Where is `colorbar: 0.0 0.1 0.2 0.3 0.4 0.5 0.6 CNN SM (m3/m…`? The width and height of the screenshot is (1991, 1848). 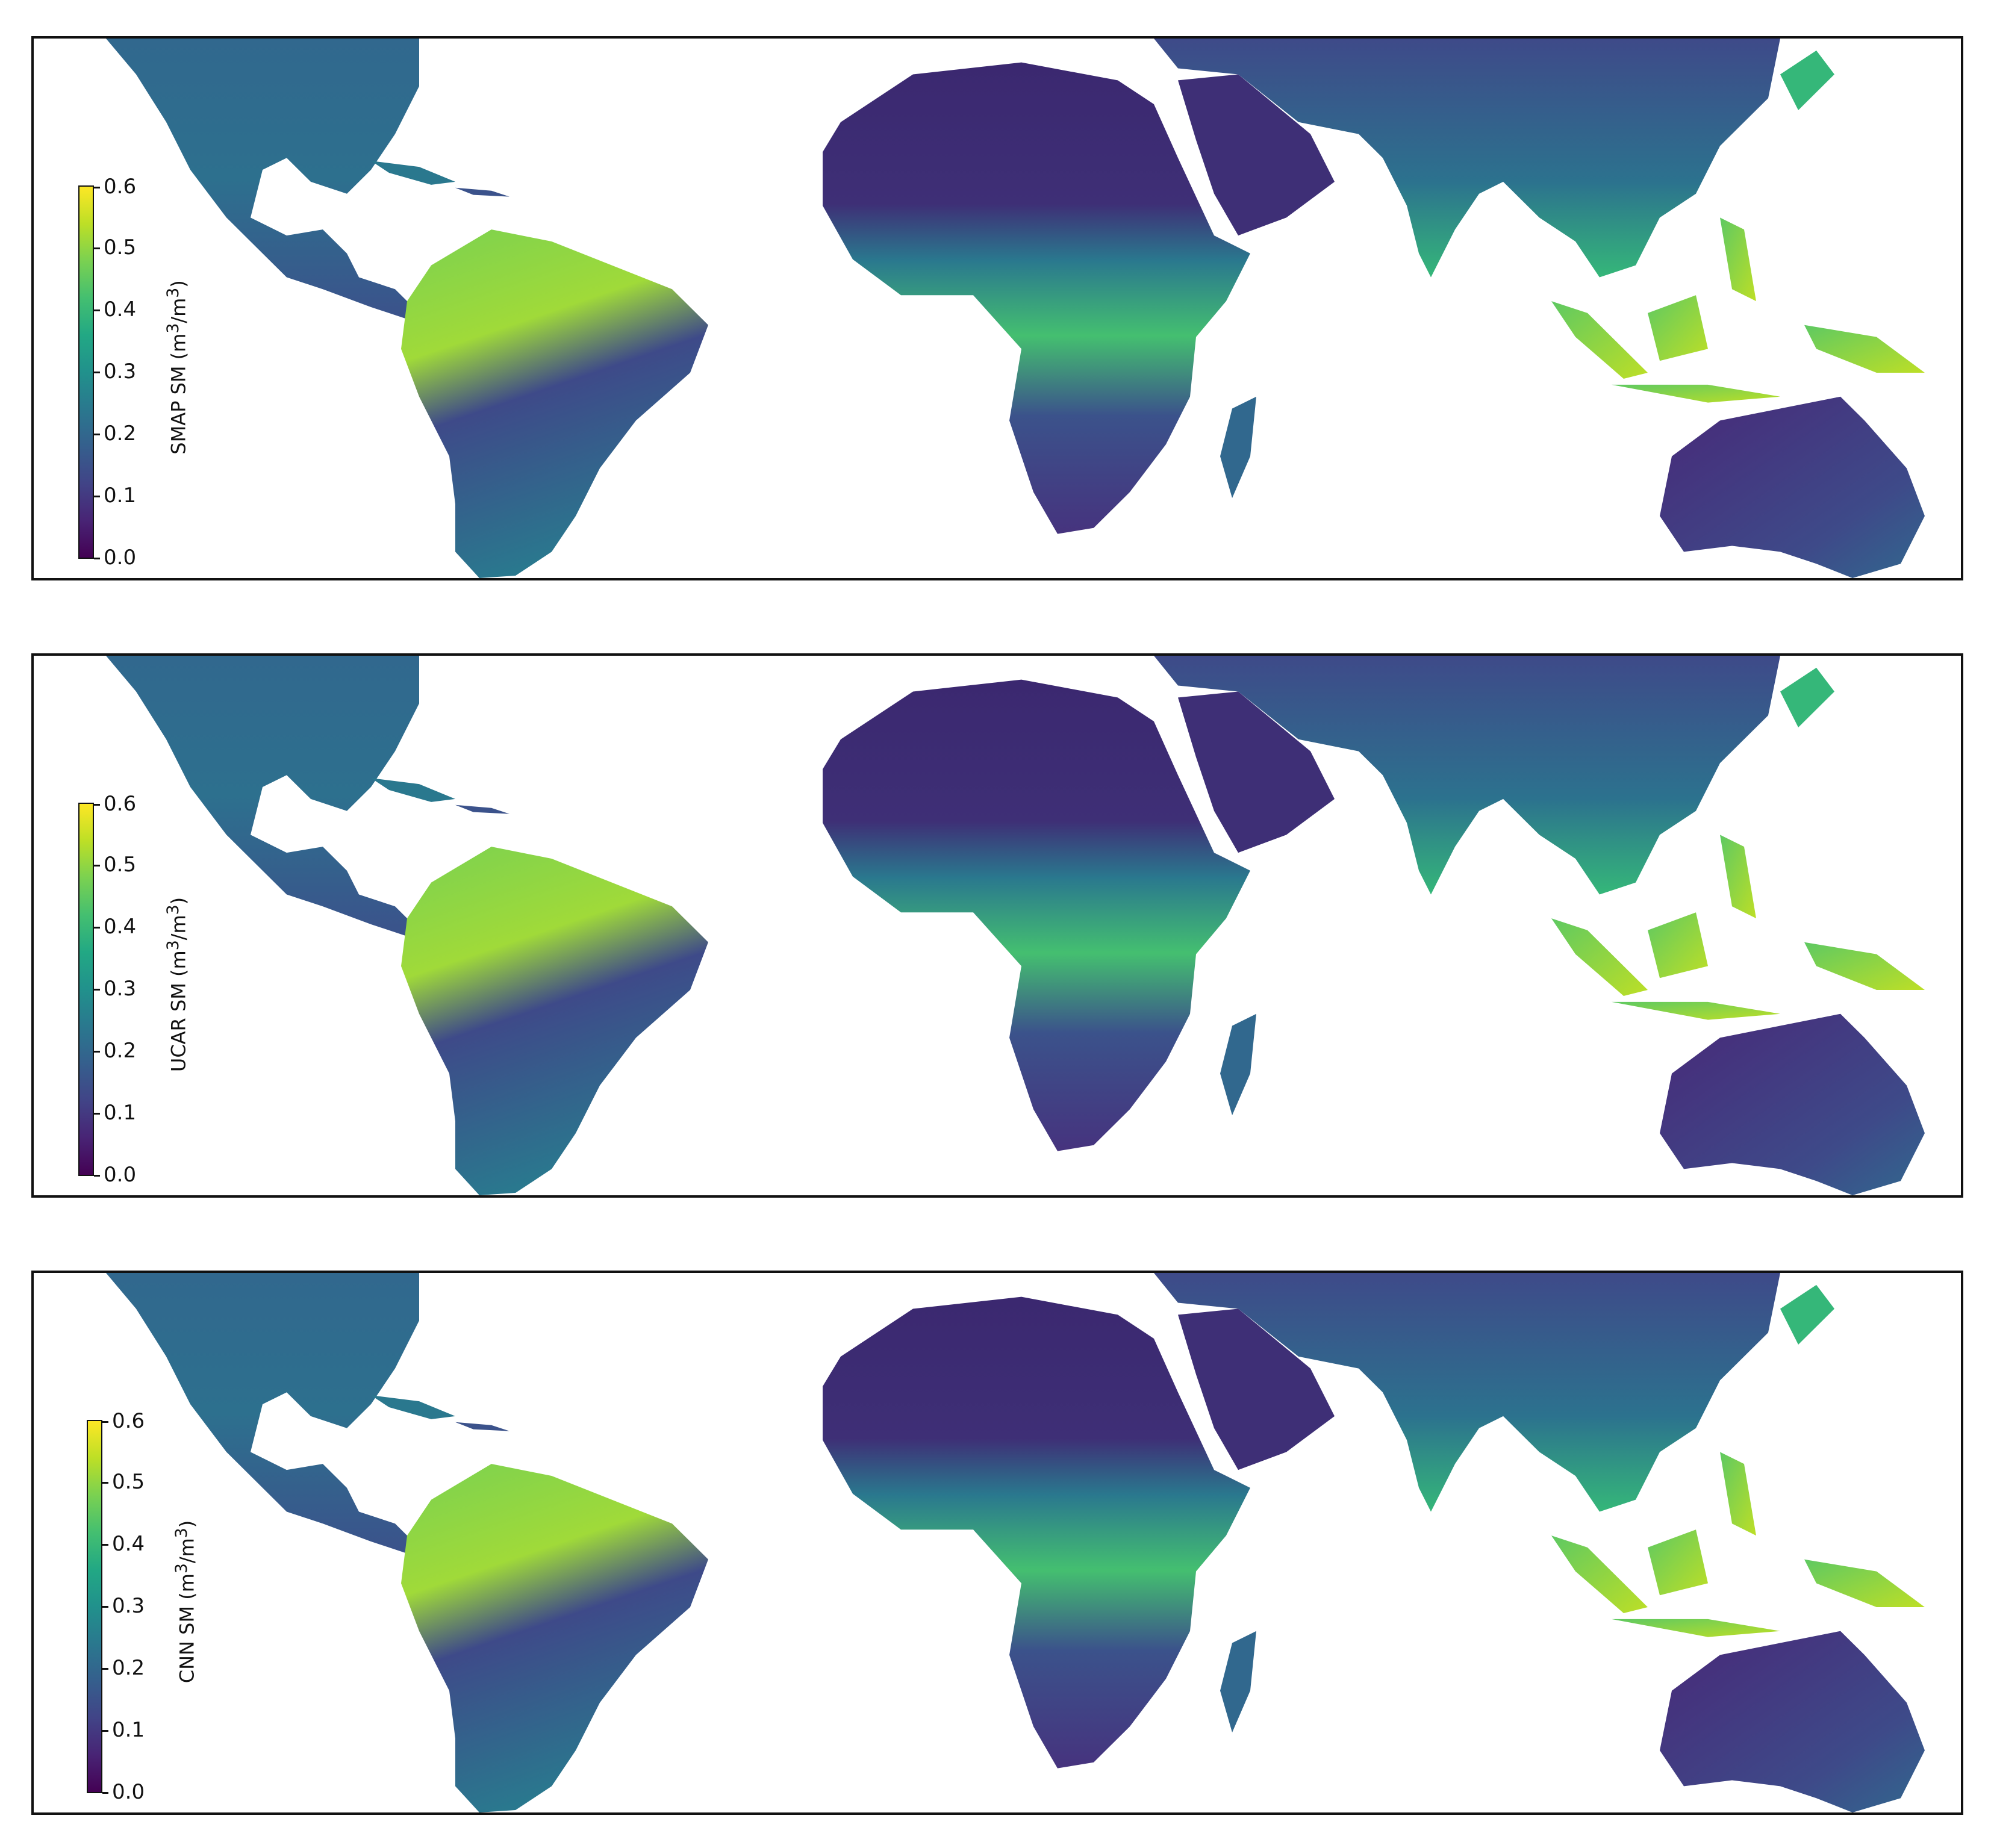
colorbar: 0.0 0.1 0.2 0.3 0.4 0.5 0.6 CNN SM (m3/m… is located at coordinates (143, 1606).